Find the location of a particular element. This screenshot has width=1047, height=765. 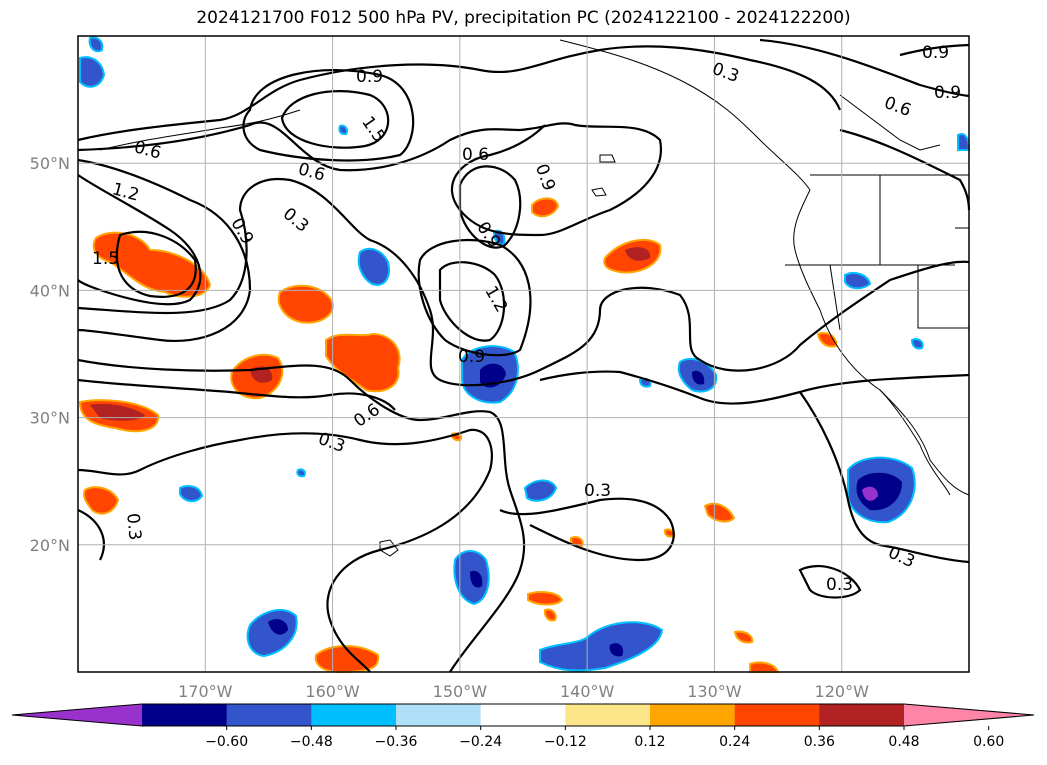

colorbar-outline is located at coordinates (523, 715).